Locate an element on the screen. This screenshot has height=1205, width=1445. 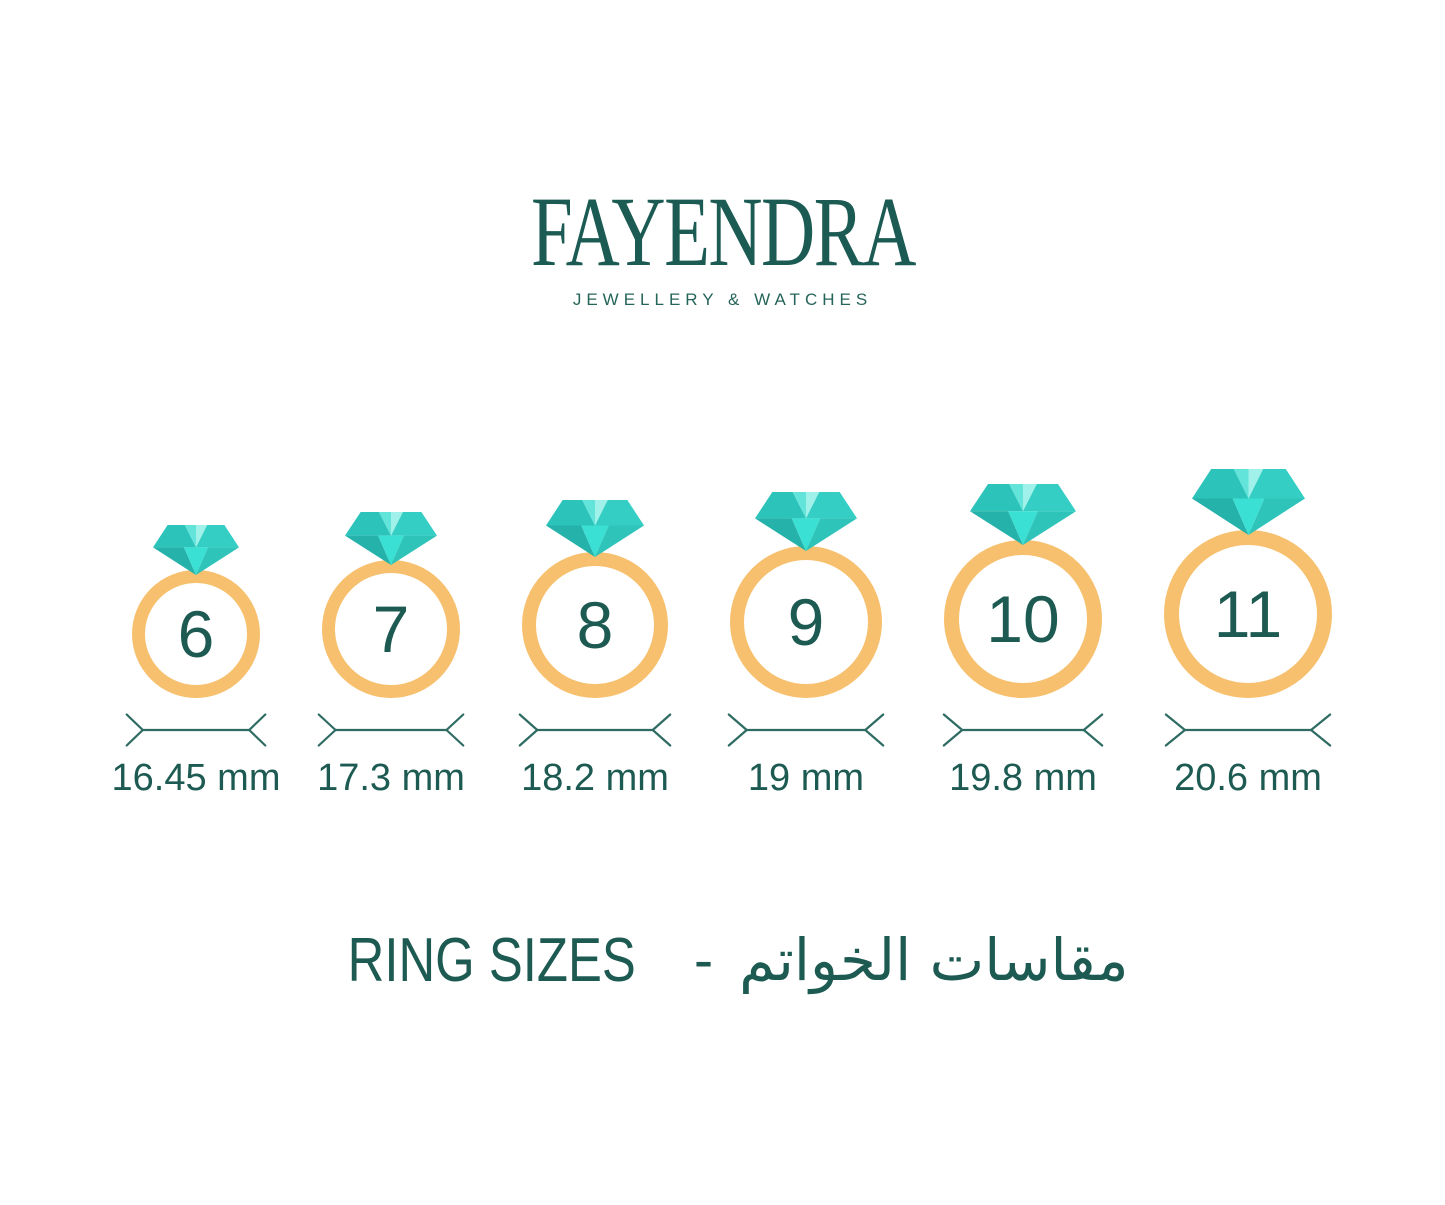
ring-band: 6 is located at coordinates (196, 634).